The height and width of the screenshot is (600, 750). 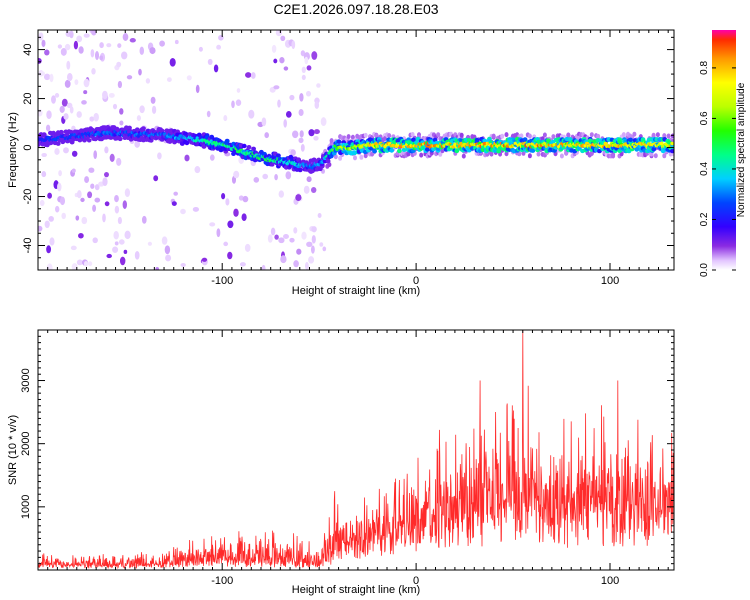 I want to click on spectrogram-x-tick-label: 100, so click(x=610, y=281).